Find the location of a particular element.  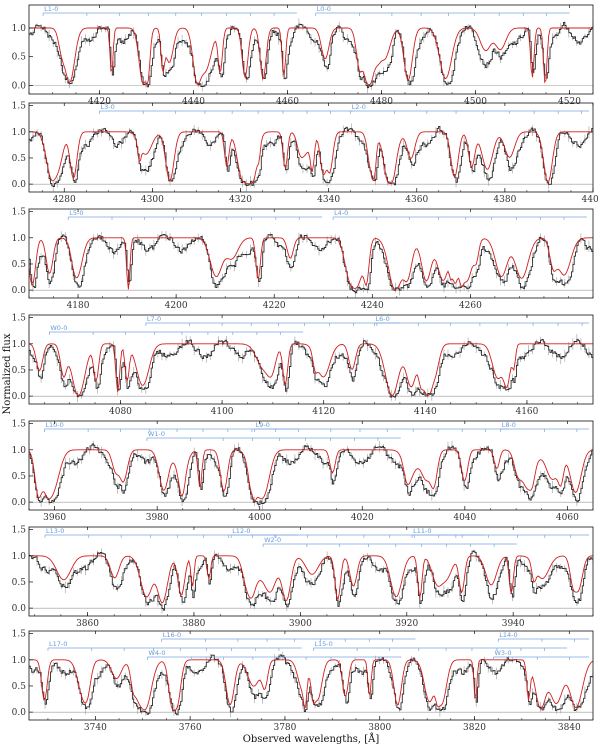

band-label: L10-0 is located at coordinates (54, 425).